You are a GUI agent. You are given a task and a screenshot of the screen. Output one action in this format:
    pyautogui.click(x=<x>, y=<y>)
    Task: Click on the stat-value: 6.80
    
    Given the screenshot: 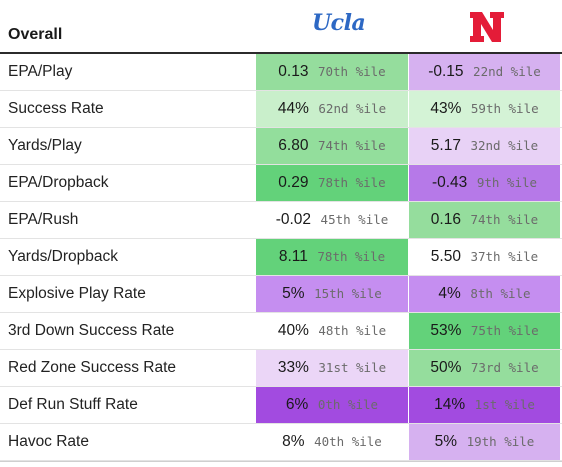 What is the action you would take?
    pyautogui.click(x=293, y=145)
    